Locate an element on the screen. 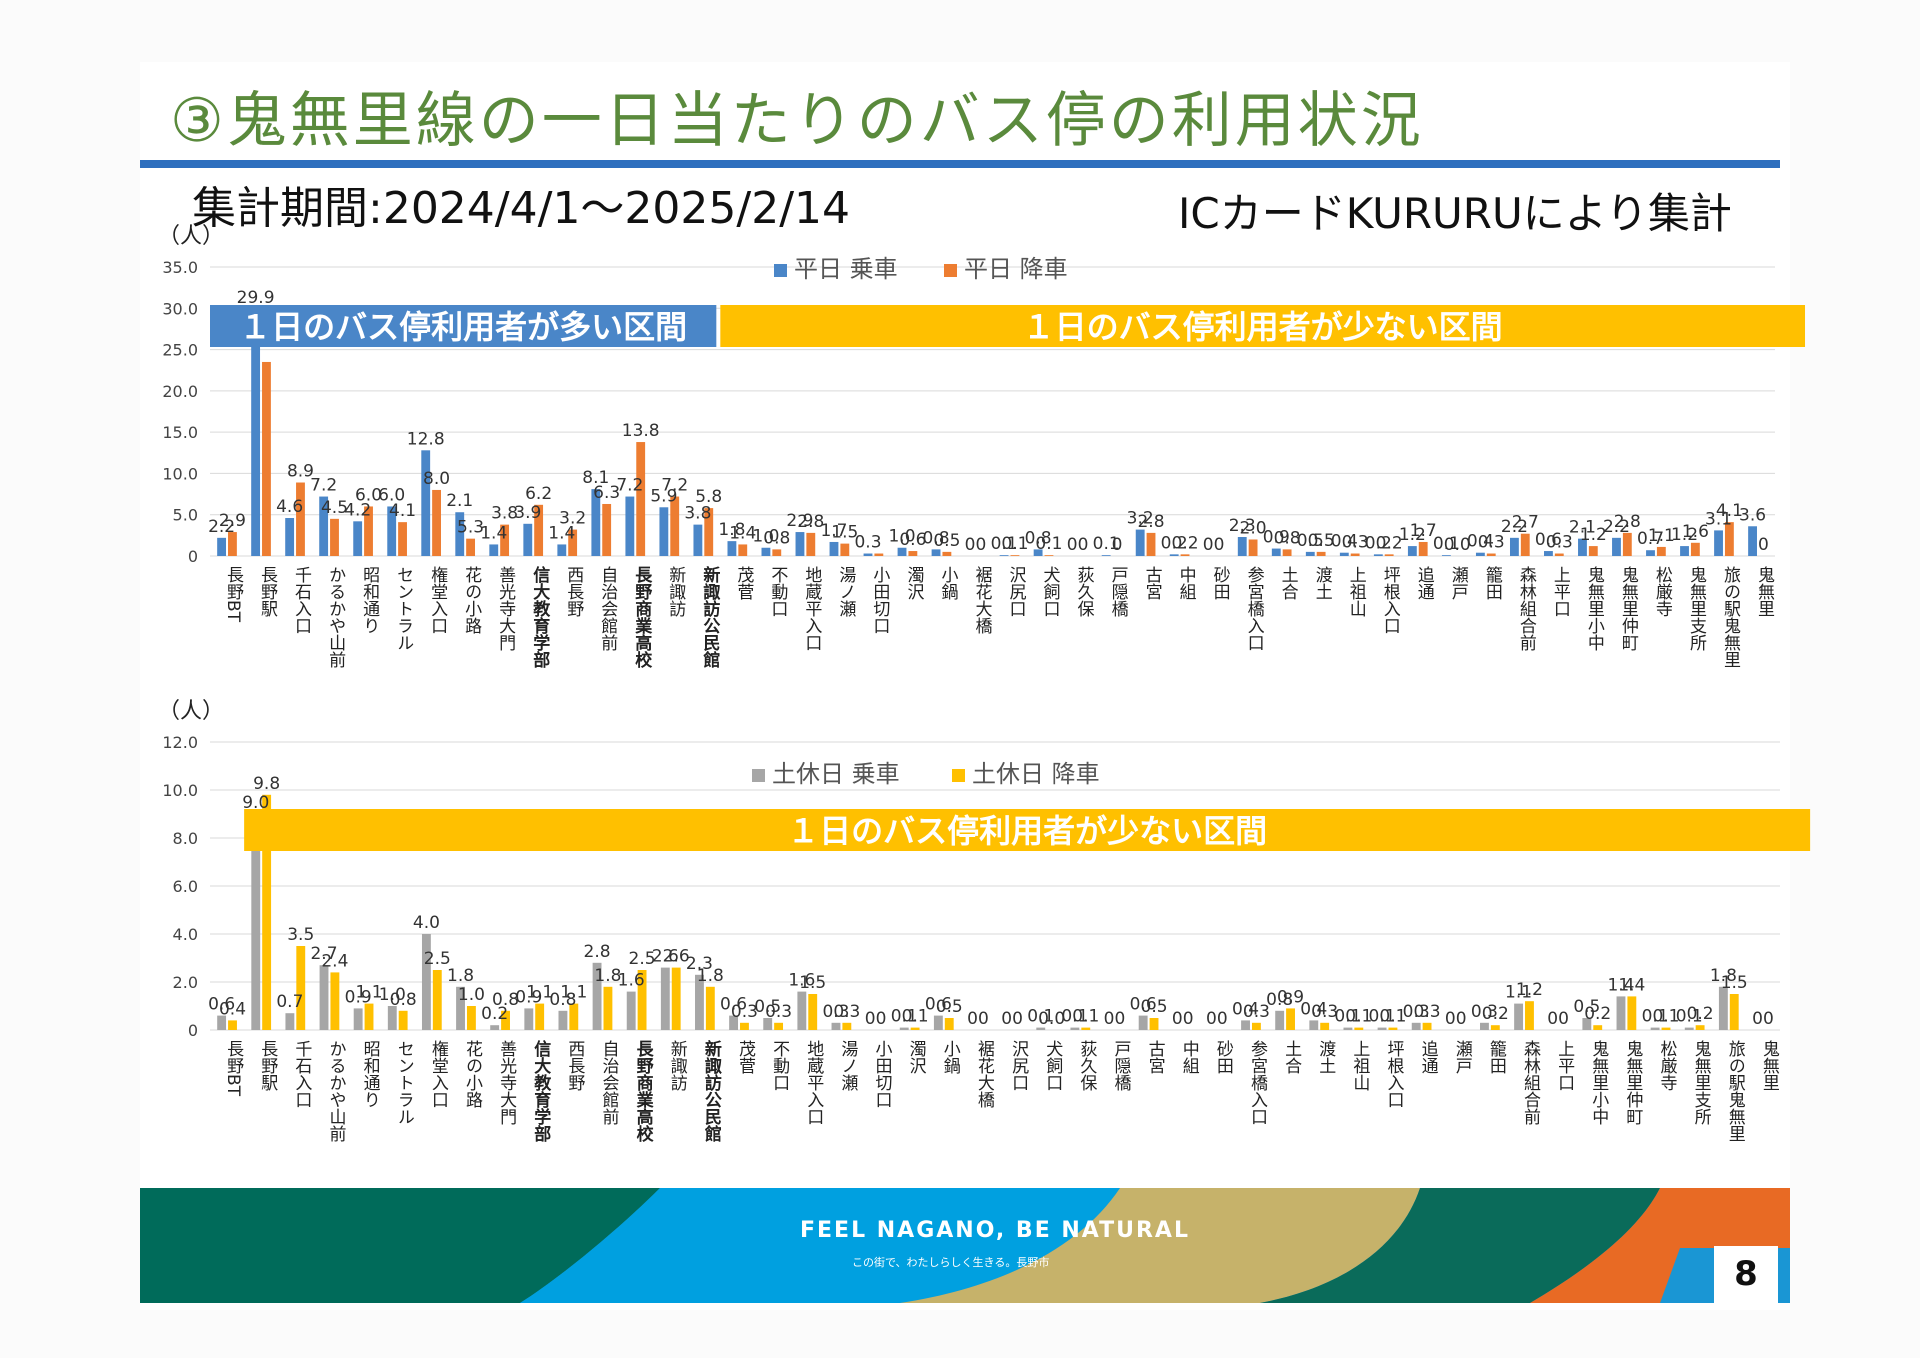 The height and width of the screenshot is (1358, 1920). category-label: 旅の駅鬼無里 is located at coordinates (1735, 1091).